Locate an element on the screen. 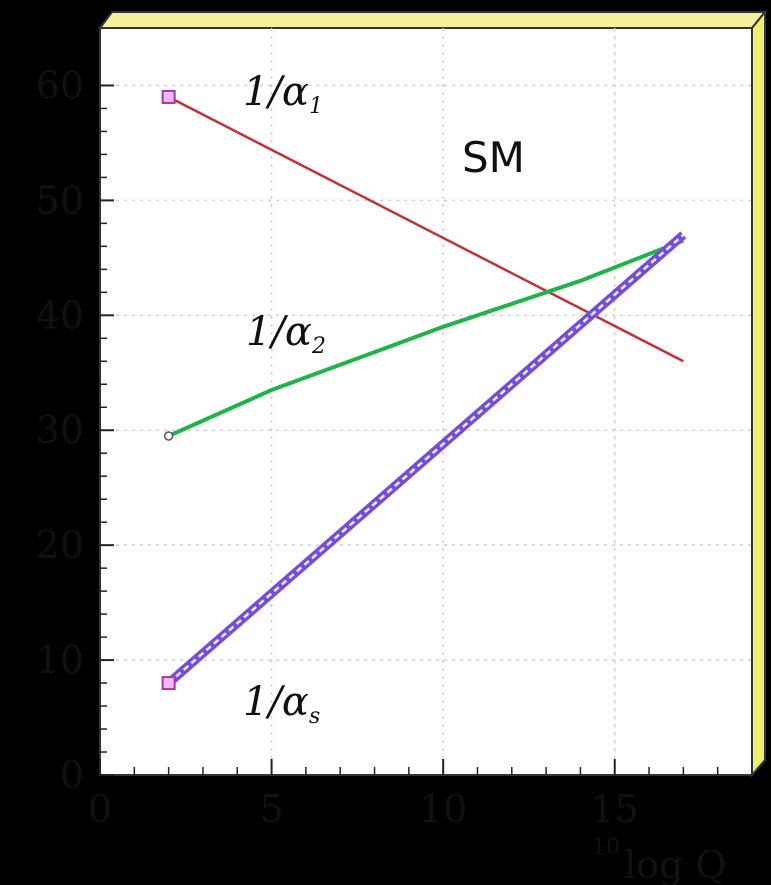 This screenshot has height=885, width=771. y-tick-label: 20 is located at coordinates (60, 545).